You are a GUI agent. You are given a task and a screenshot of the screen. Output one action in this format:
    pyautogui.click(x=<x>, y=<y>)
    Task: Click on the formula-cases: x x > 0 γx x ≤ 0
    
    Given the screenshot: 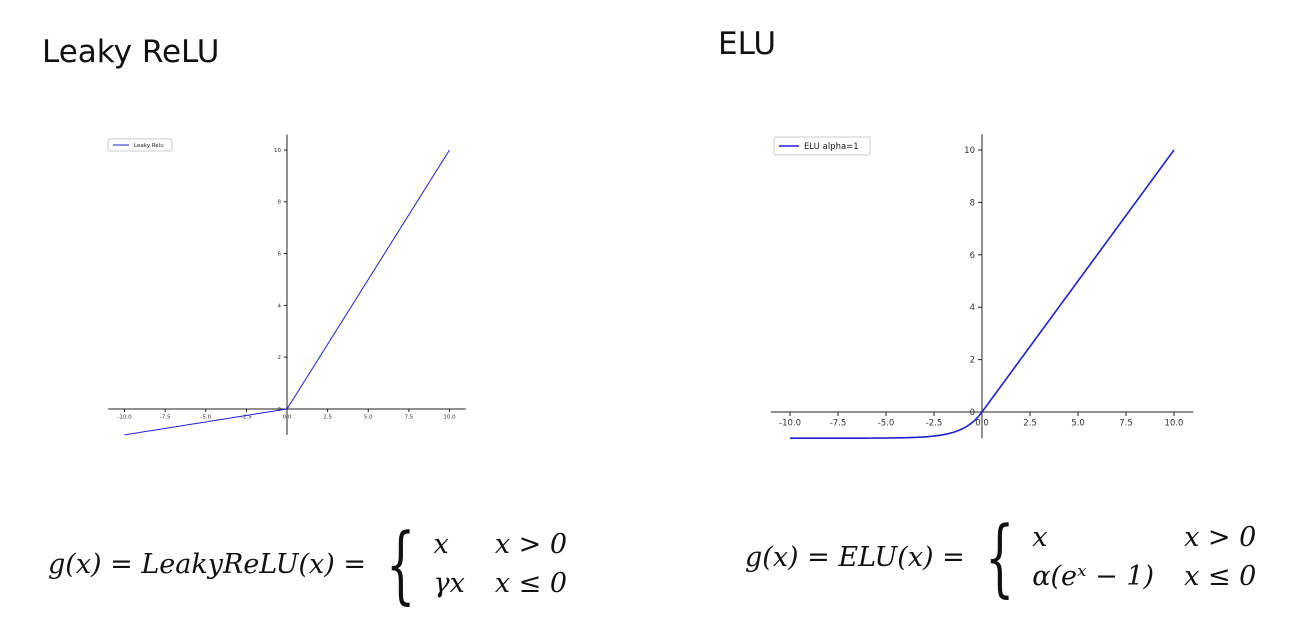 What is the action you would take?
    pyautogui.click(x=500, y=564)
    